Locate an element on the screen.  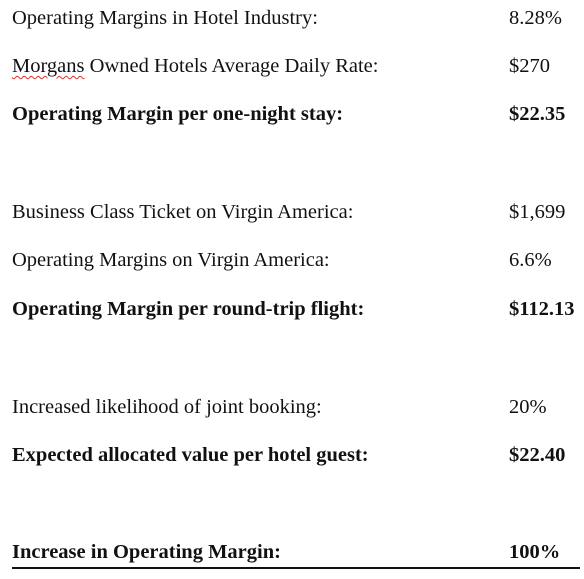
total-underline is located at coordinates (296, 568).